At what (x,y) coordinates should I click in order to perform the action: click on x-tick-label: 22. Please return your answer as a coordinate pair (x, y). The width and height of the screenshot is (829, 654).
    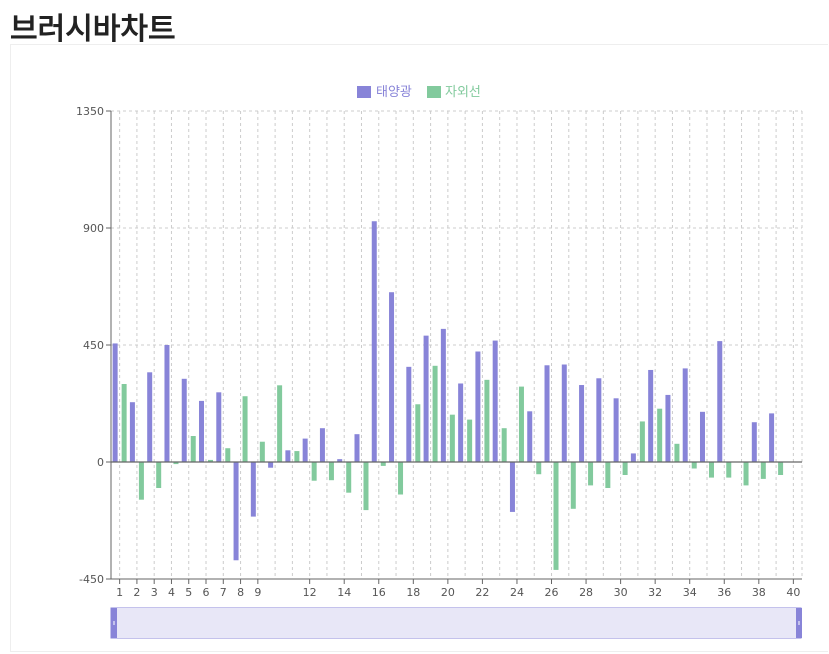
    Looking at the image, I should click on (482, 592).